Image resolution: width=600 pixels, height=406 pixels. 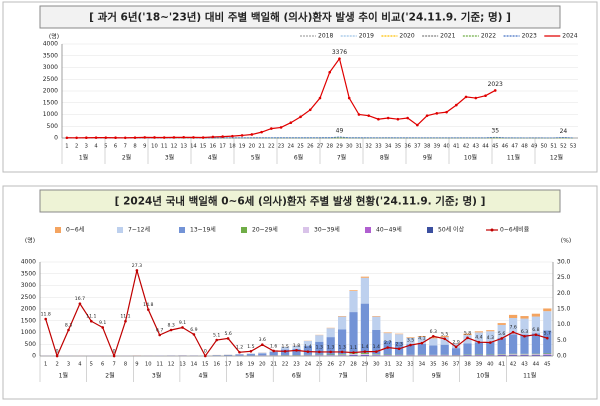 What do you see at coordinates (54, 37) in the screenshot?
I see `y-axis-label: (명)` at bounding box center [54, 37].